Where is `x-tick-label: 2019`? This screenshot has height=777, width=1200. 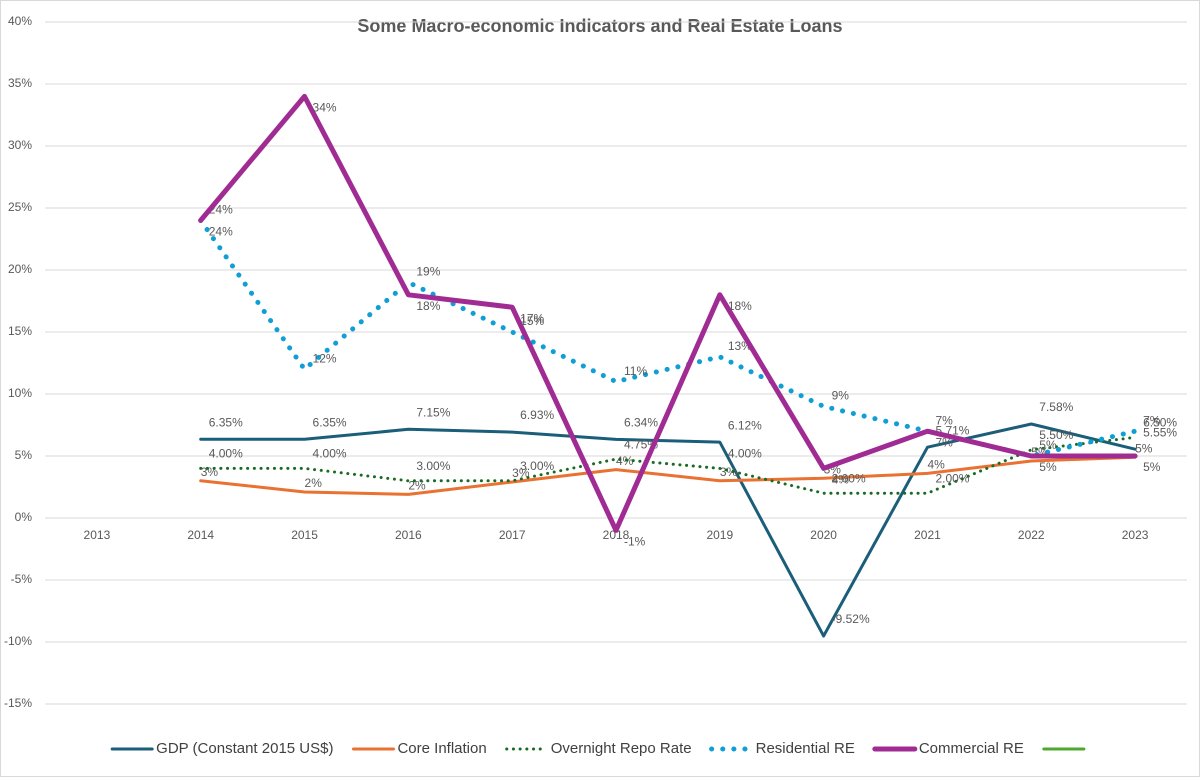
x-tick-label: 2019 is located at coordinates (719, 535).